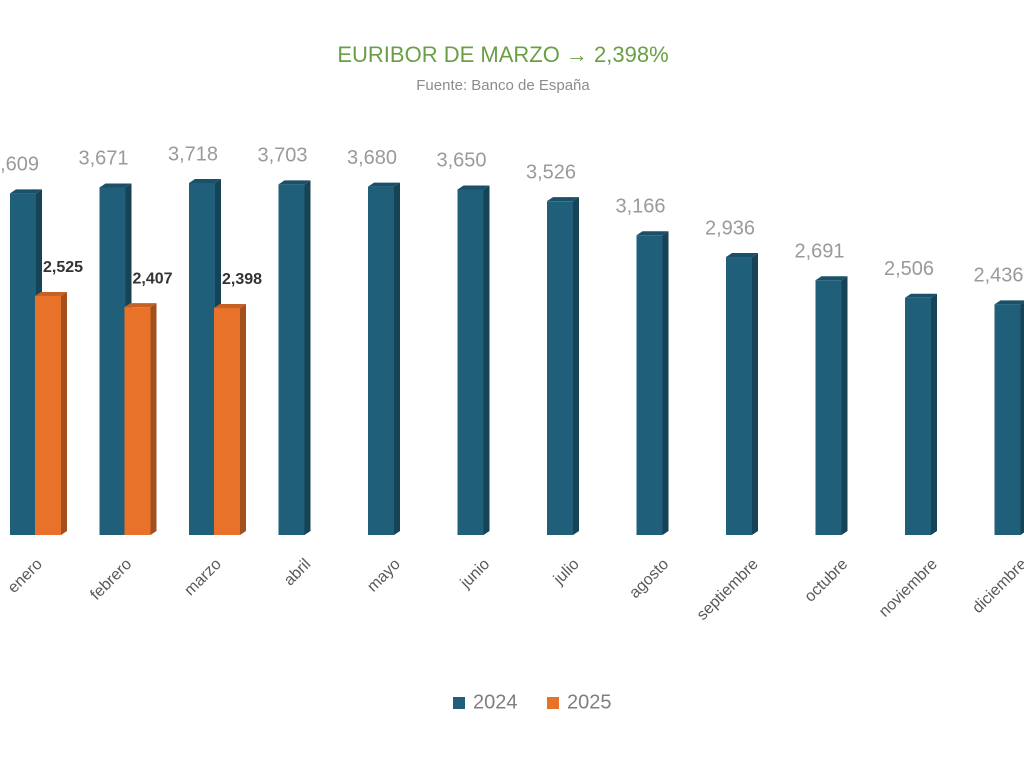  Describe the element at coordinates (461, 161) in the screenshot. I see `data-label: 3,650` at that location.